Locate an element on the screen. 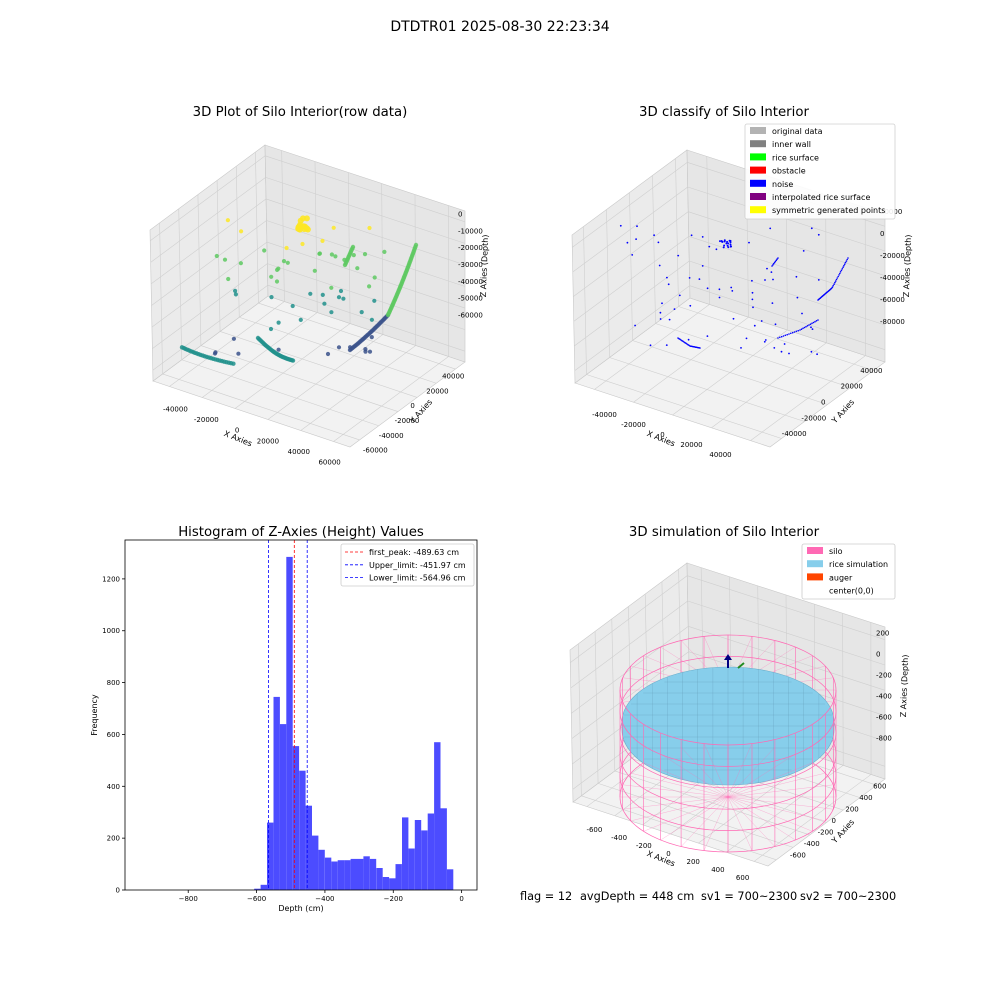 The image size is (1000, 1000). legend-label: first_peak: -489.63 cm is located at coordinates (414, 552).